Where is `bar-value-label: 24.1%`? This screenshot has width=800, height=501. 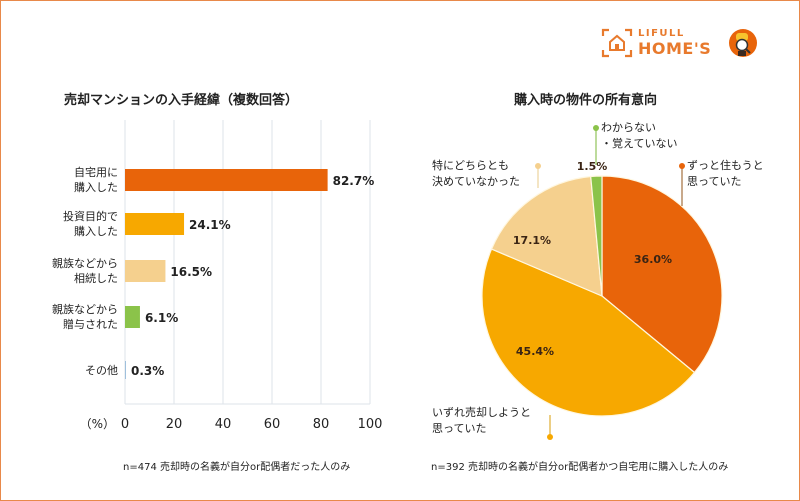
bar-value-label: 24.1% is located at coordinates (210, 225).